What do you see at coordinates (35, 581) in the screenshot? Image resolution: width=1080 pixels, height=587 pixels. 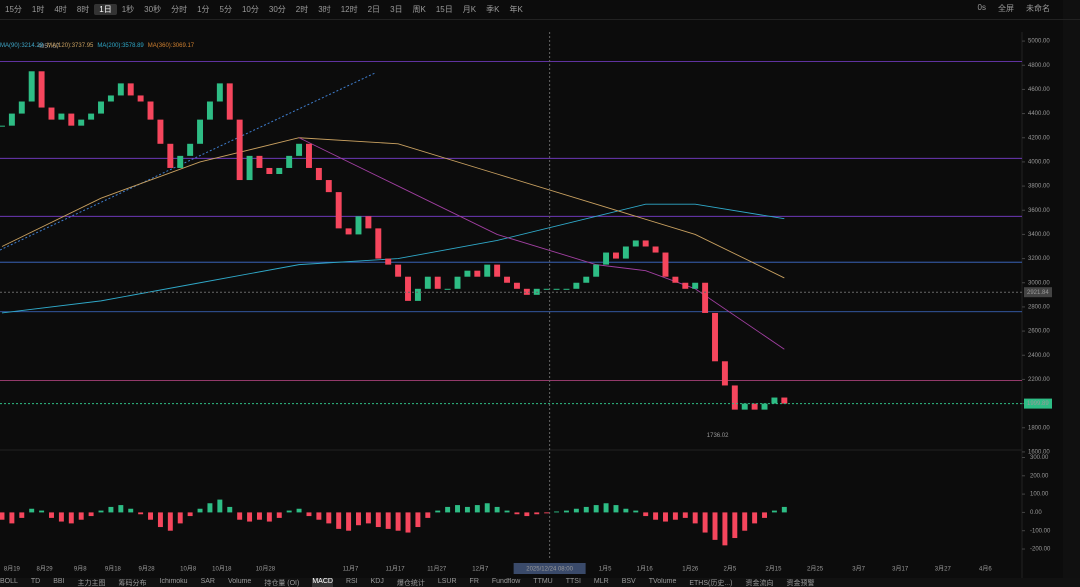 I see `indicator-tab: TD` at bounding box center [35, 581].